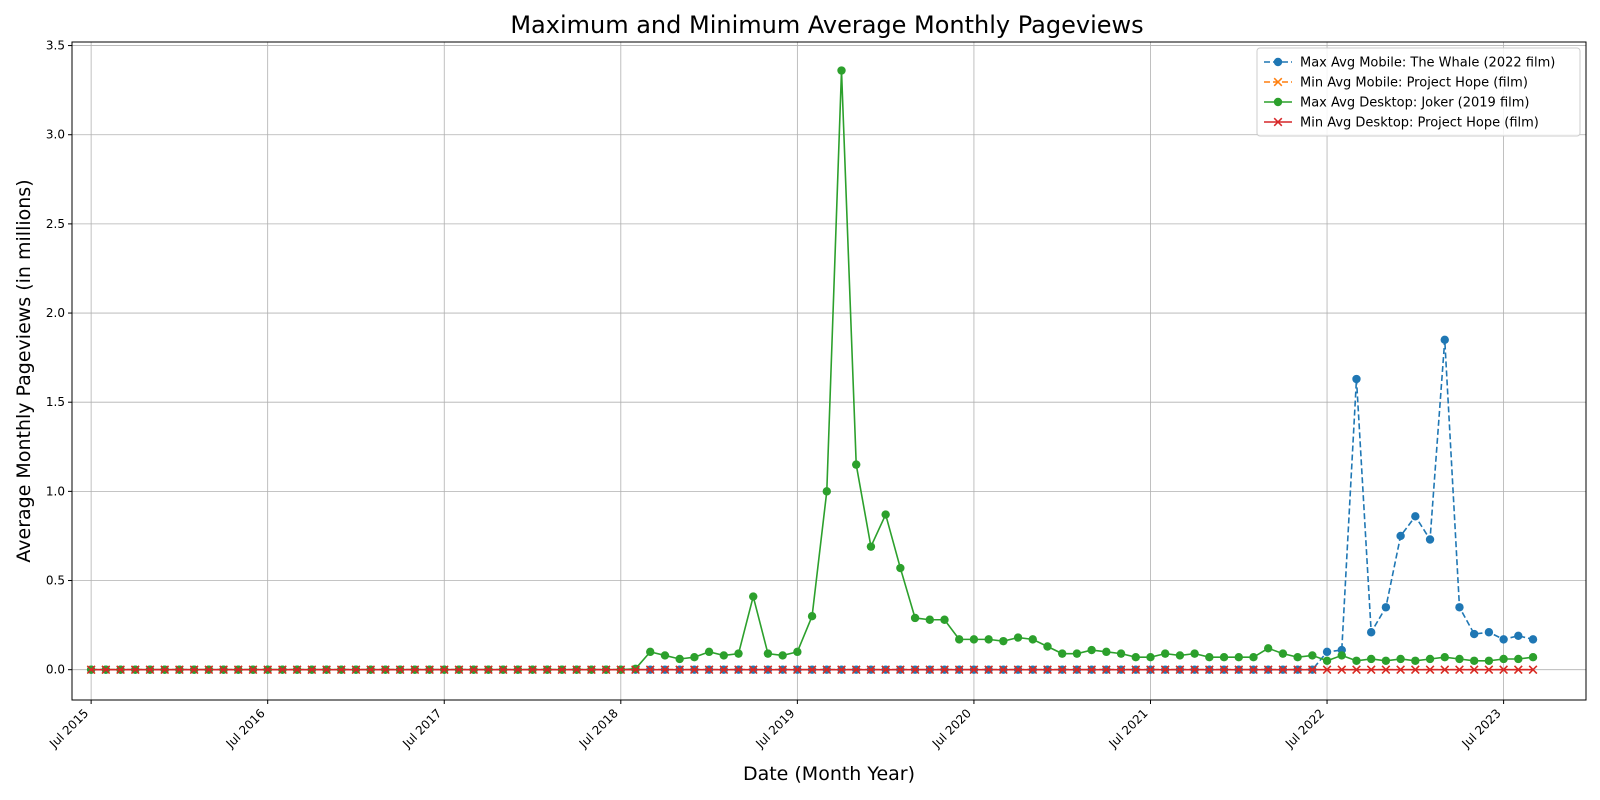  I want to click on y-tick-label: 3.0, so click(55, 135).